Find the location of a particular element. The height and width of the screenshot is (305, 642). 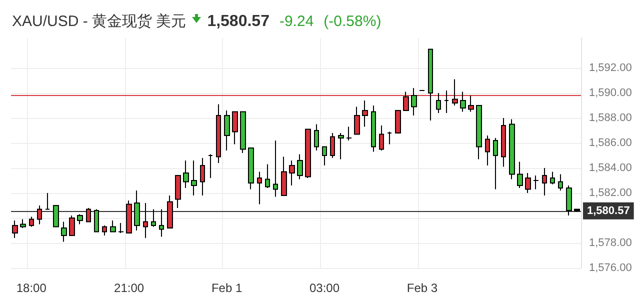

y-tick-label: 1,582.00 is located at coordinates (610, 193).